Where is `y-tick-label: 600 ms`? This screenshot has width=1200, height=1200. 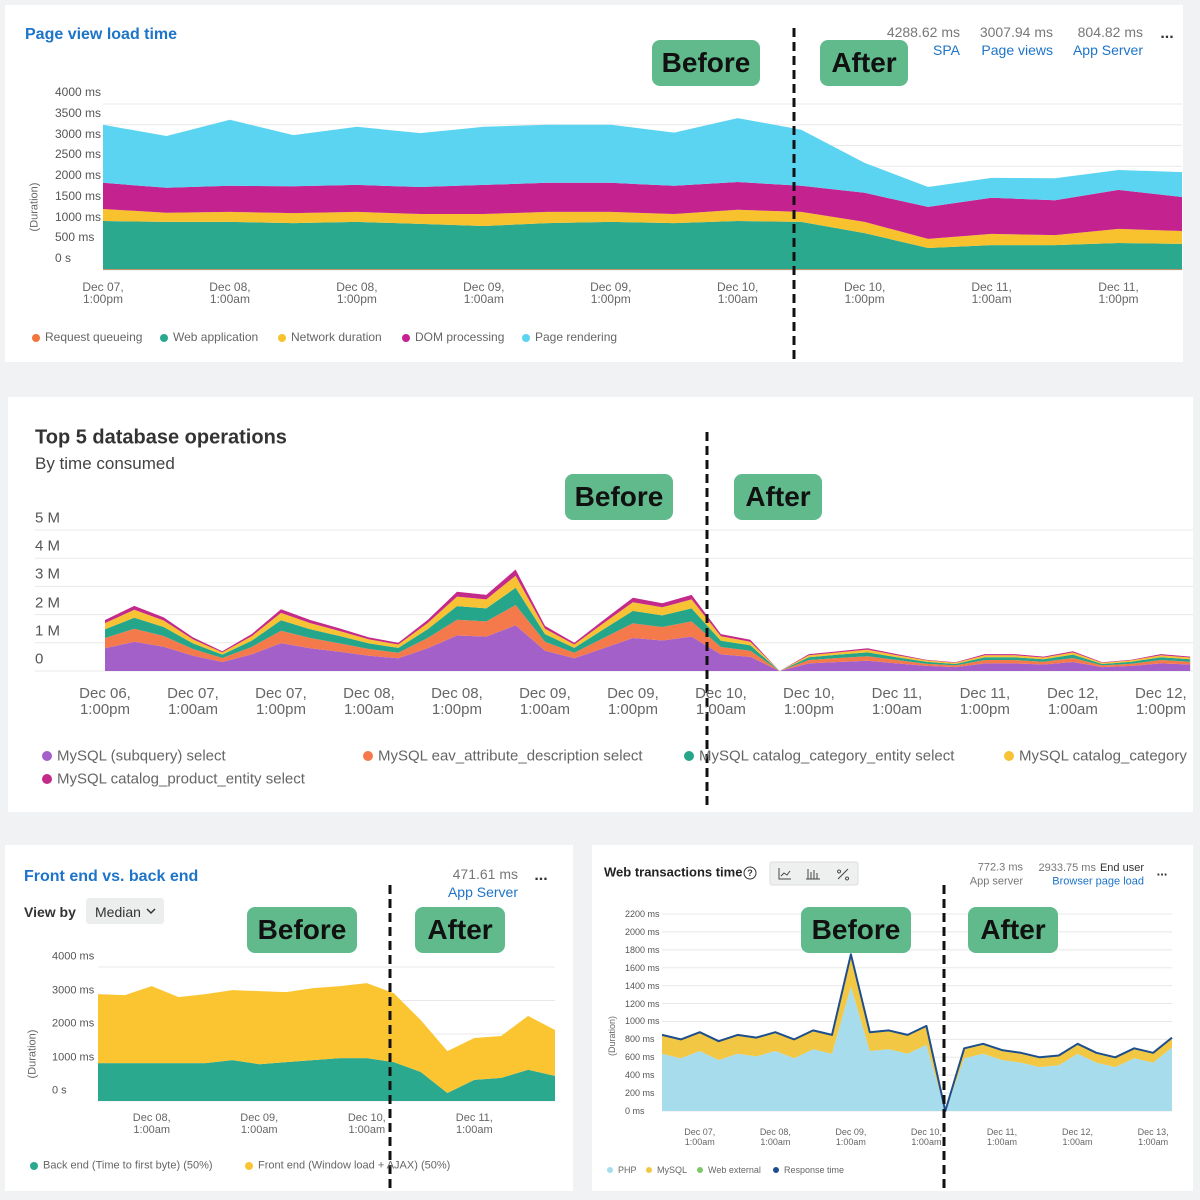 y-tick-label: 600 ms is located at coordinates (640, 1057).